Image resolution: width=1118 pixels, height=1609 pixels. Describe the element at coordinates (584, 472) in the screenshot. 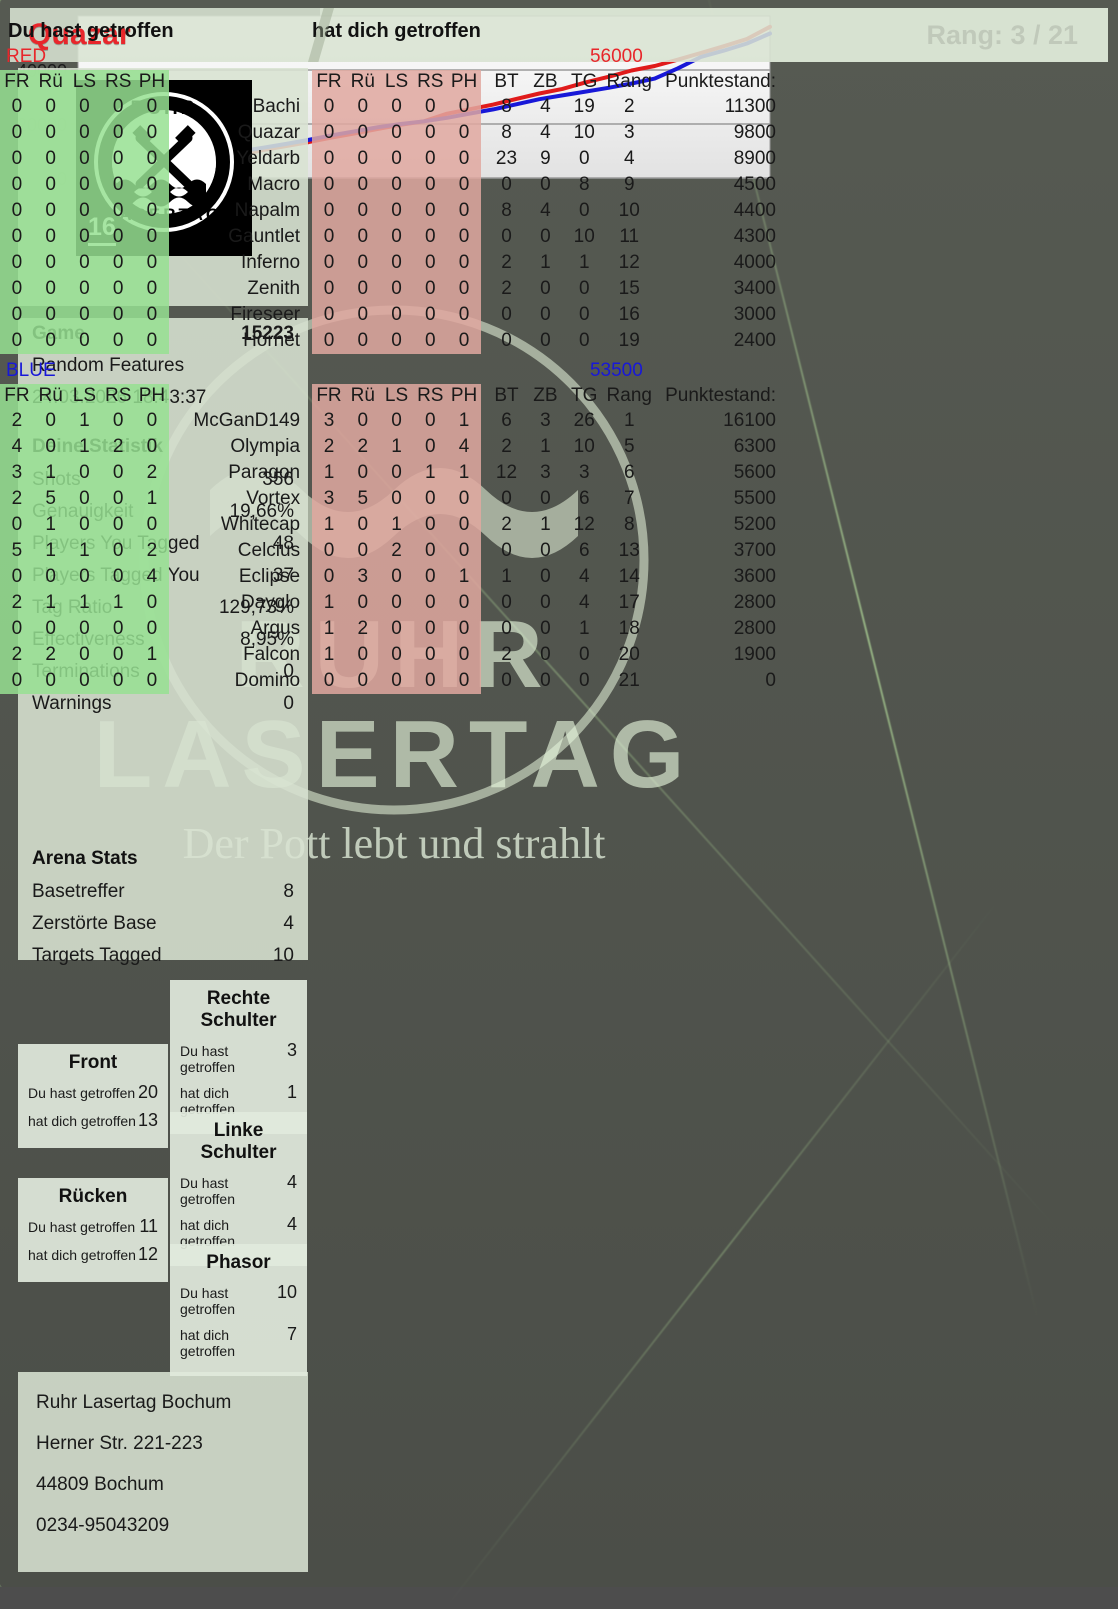

I see `tg-cell: 3` at that location.